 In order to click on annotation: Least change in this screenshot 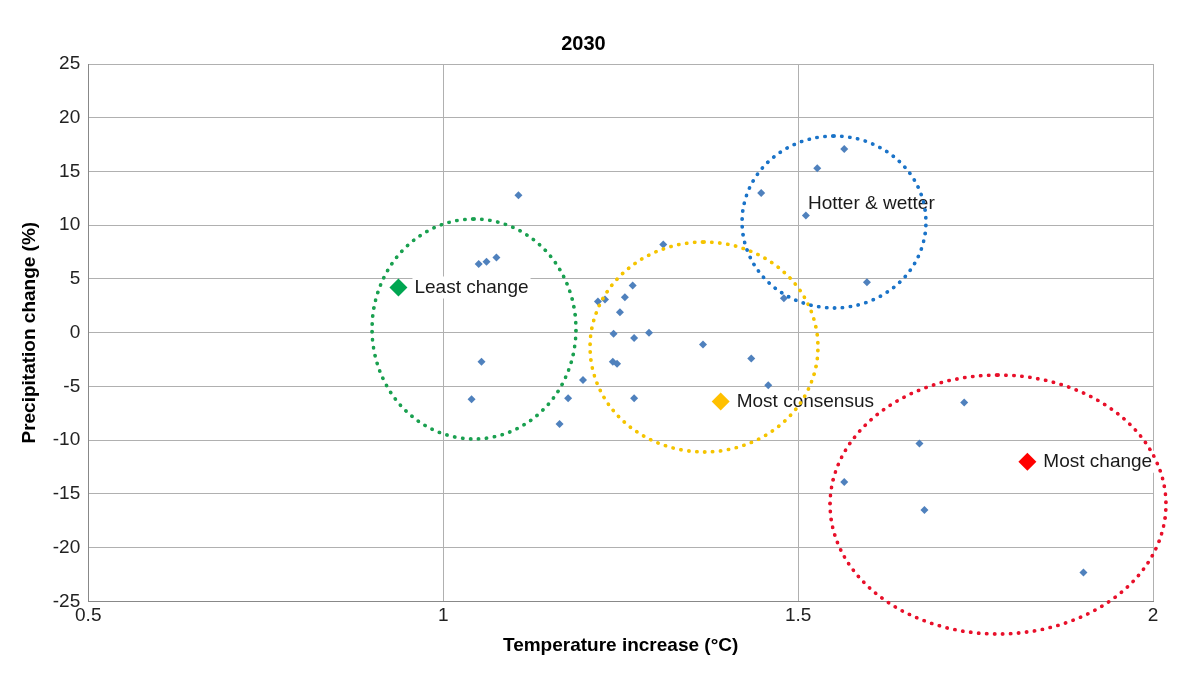, I will do `click(471, 286)`.